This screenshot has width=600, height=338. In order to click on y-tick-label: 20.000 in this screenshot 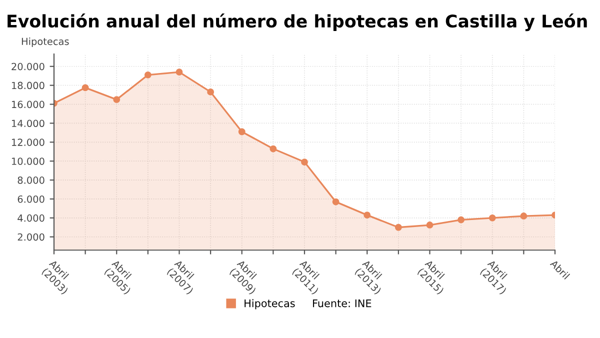, I will do `click(28, 66)`.